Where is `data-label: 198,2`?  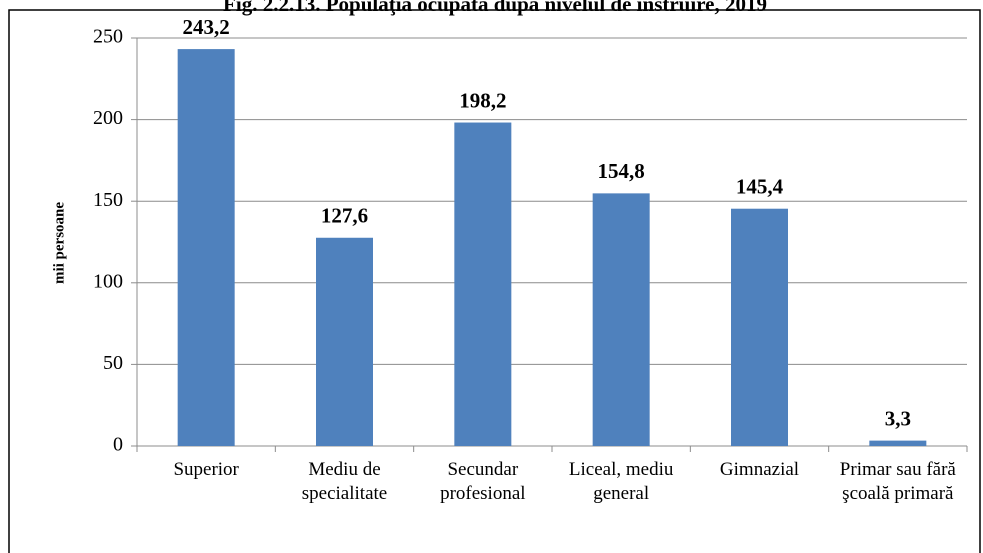
data-label: 198,2 is located at coordinates (482, 100).